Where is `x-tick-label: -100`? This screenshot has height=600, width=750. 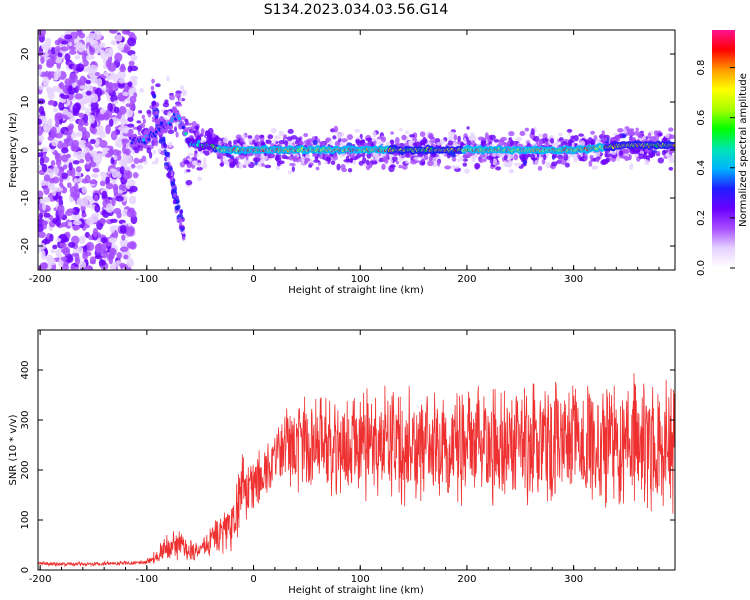
x-tick-label: -100 is located at coordinates (146, 279).